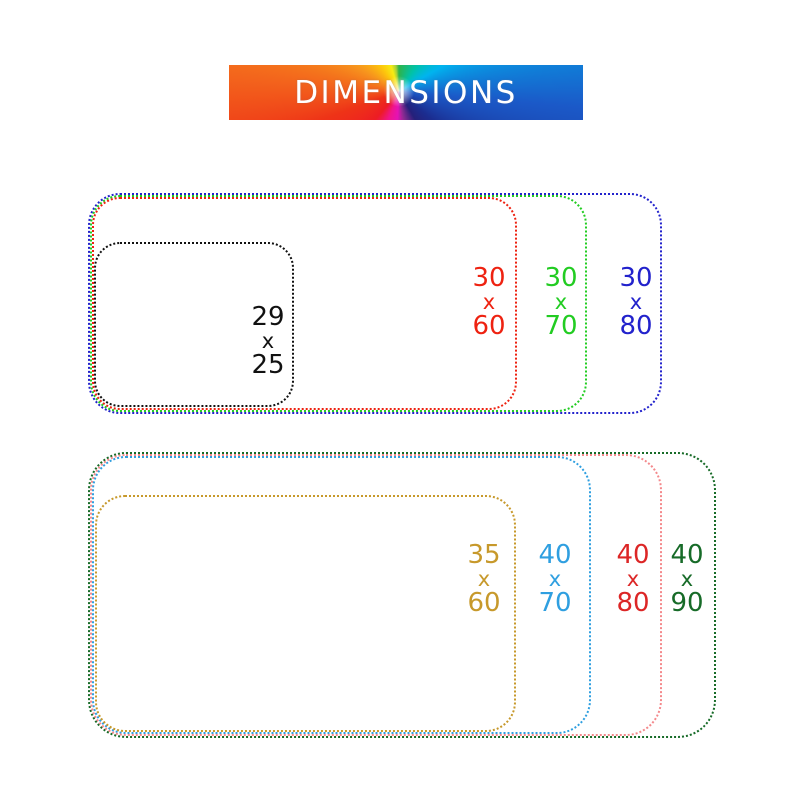  I want to click on size-first: 35, so click(484, 555).